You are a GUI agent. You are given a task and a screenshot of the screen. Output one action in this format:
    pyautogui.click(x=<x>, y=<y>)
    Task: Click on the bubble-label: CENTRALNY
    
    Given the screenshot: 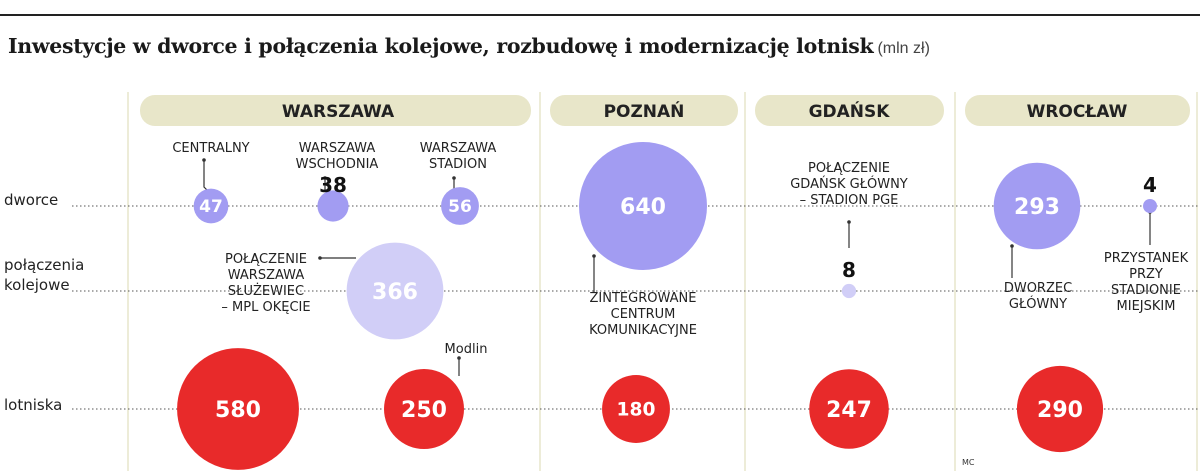 What is the action you would take?
    pyautogui.click(x=210, y=148)
    